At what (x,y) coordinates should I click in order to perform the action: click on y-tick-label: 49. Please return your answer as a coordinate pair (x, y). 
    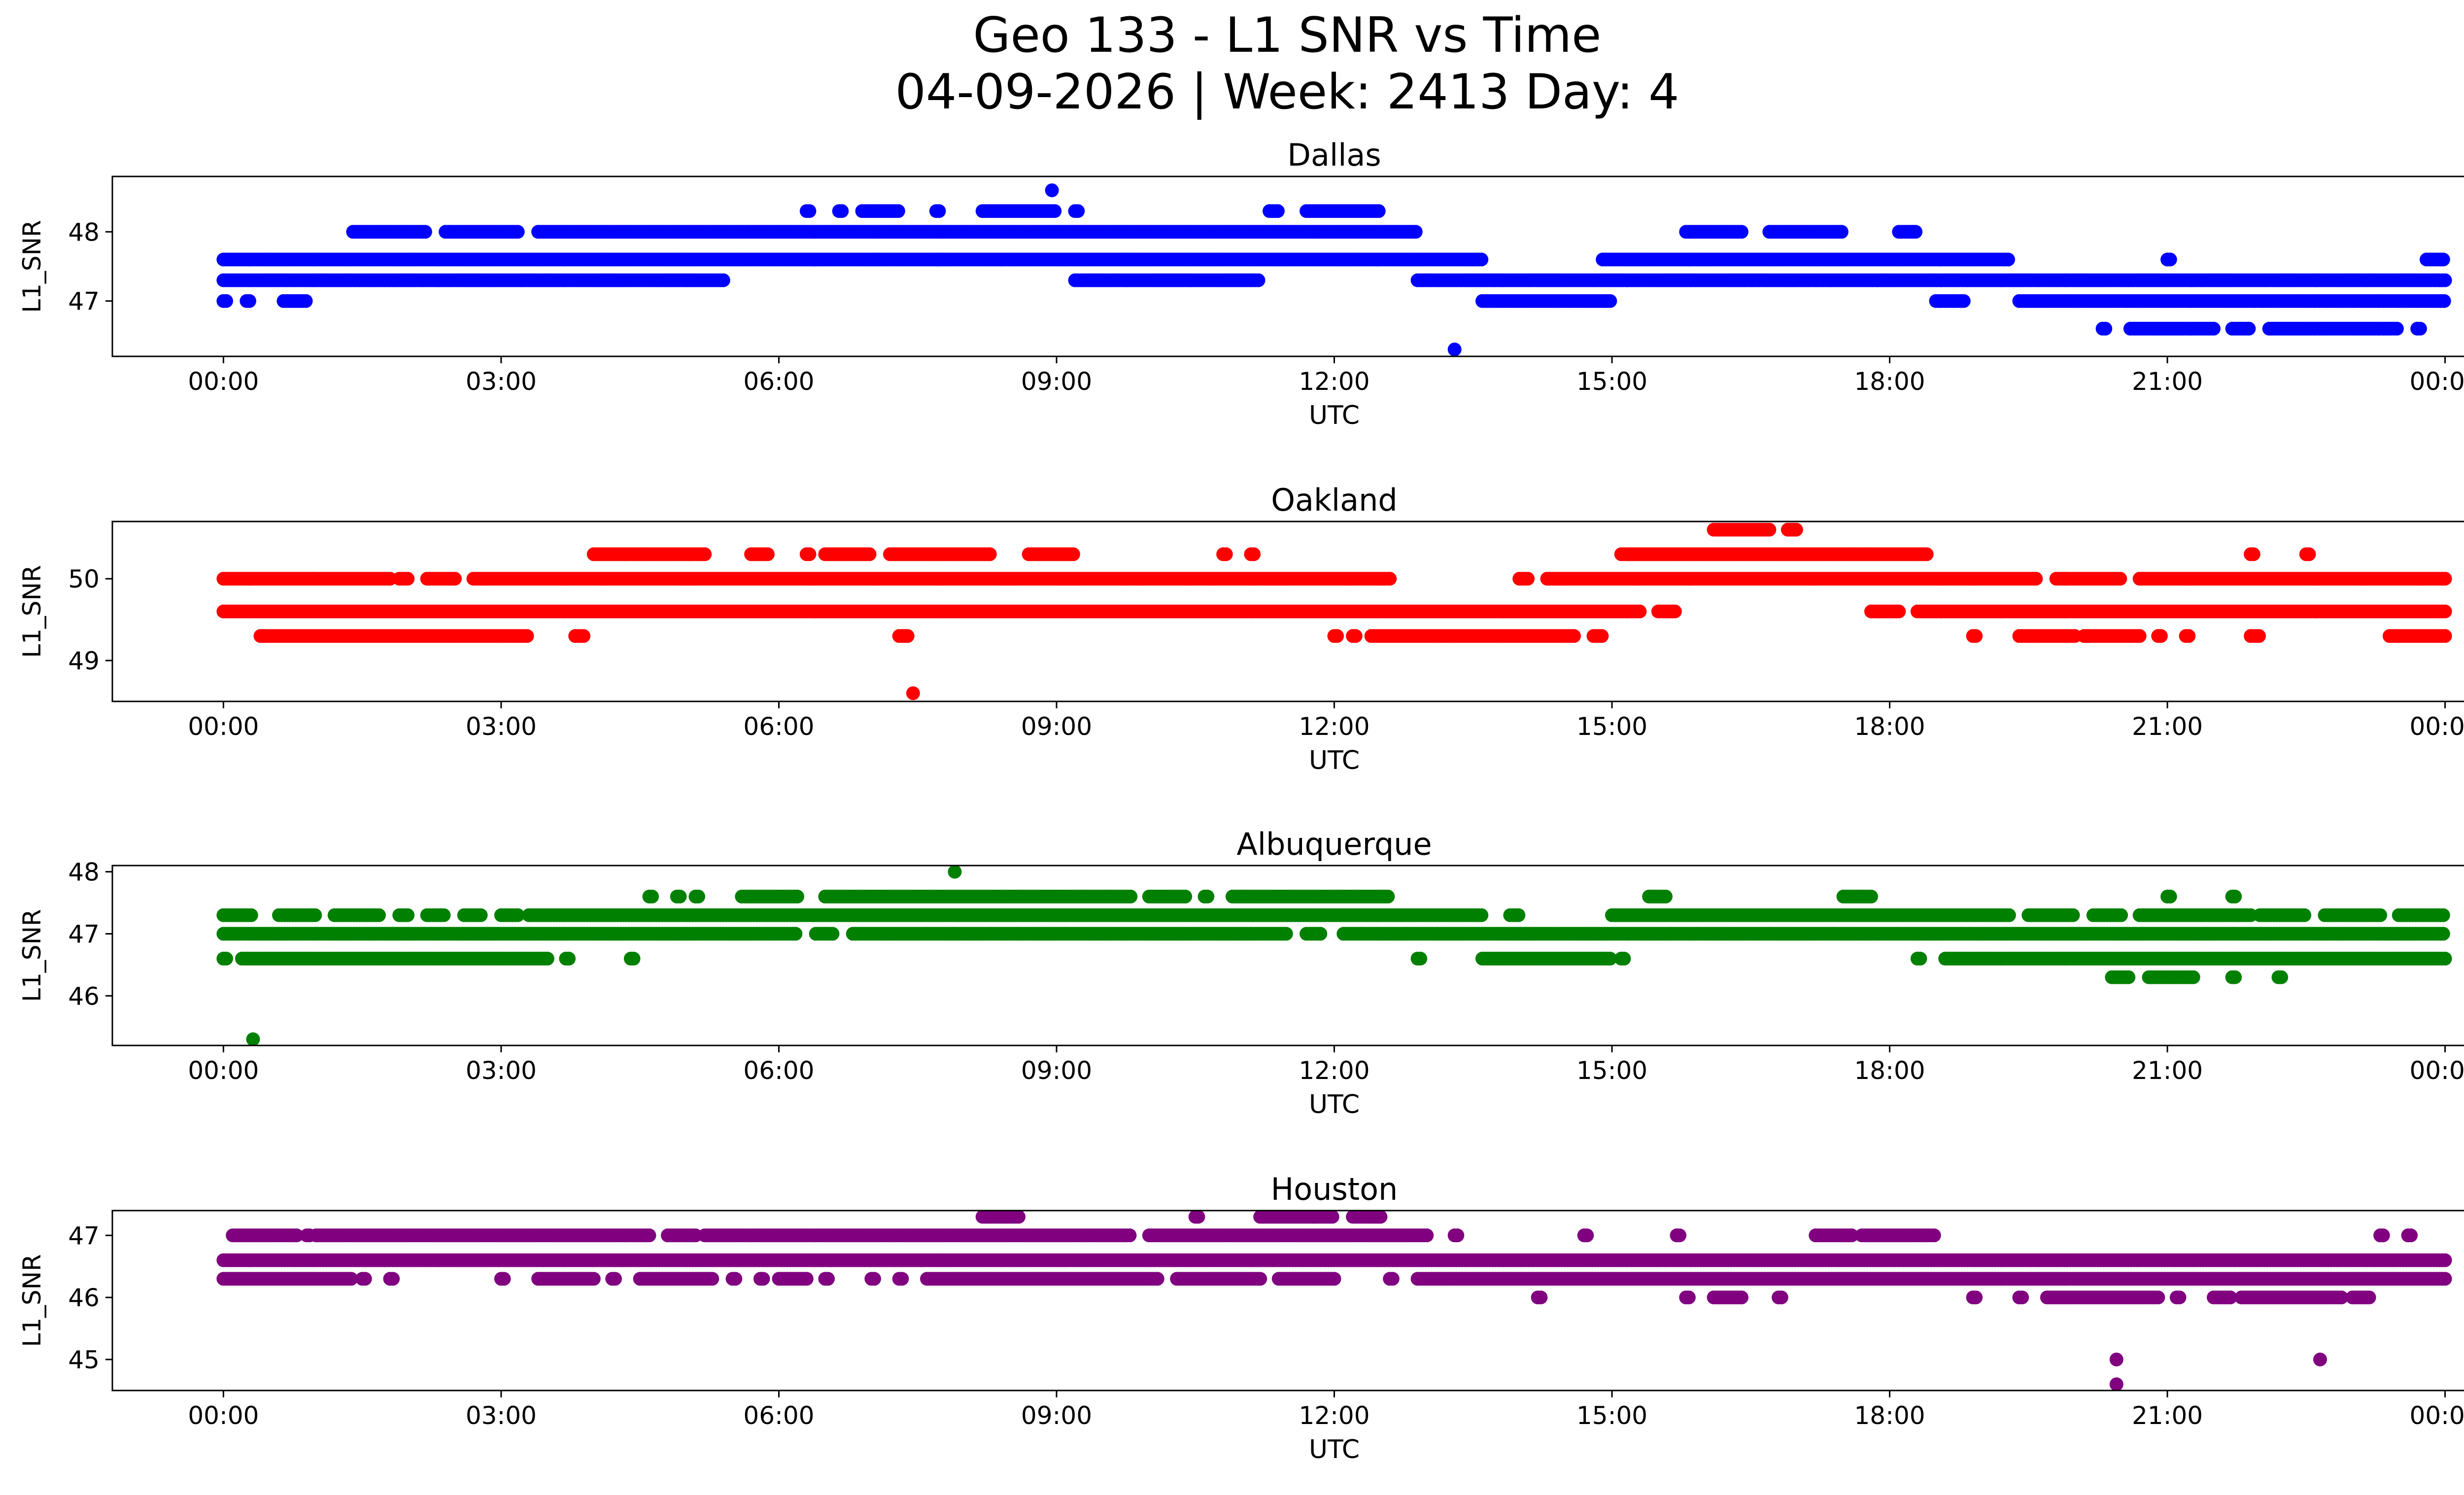
    Looking at the image, I should click on (84, 661).